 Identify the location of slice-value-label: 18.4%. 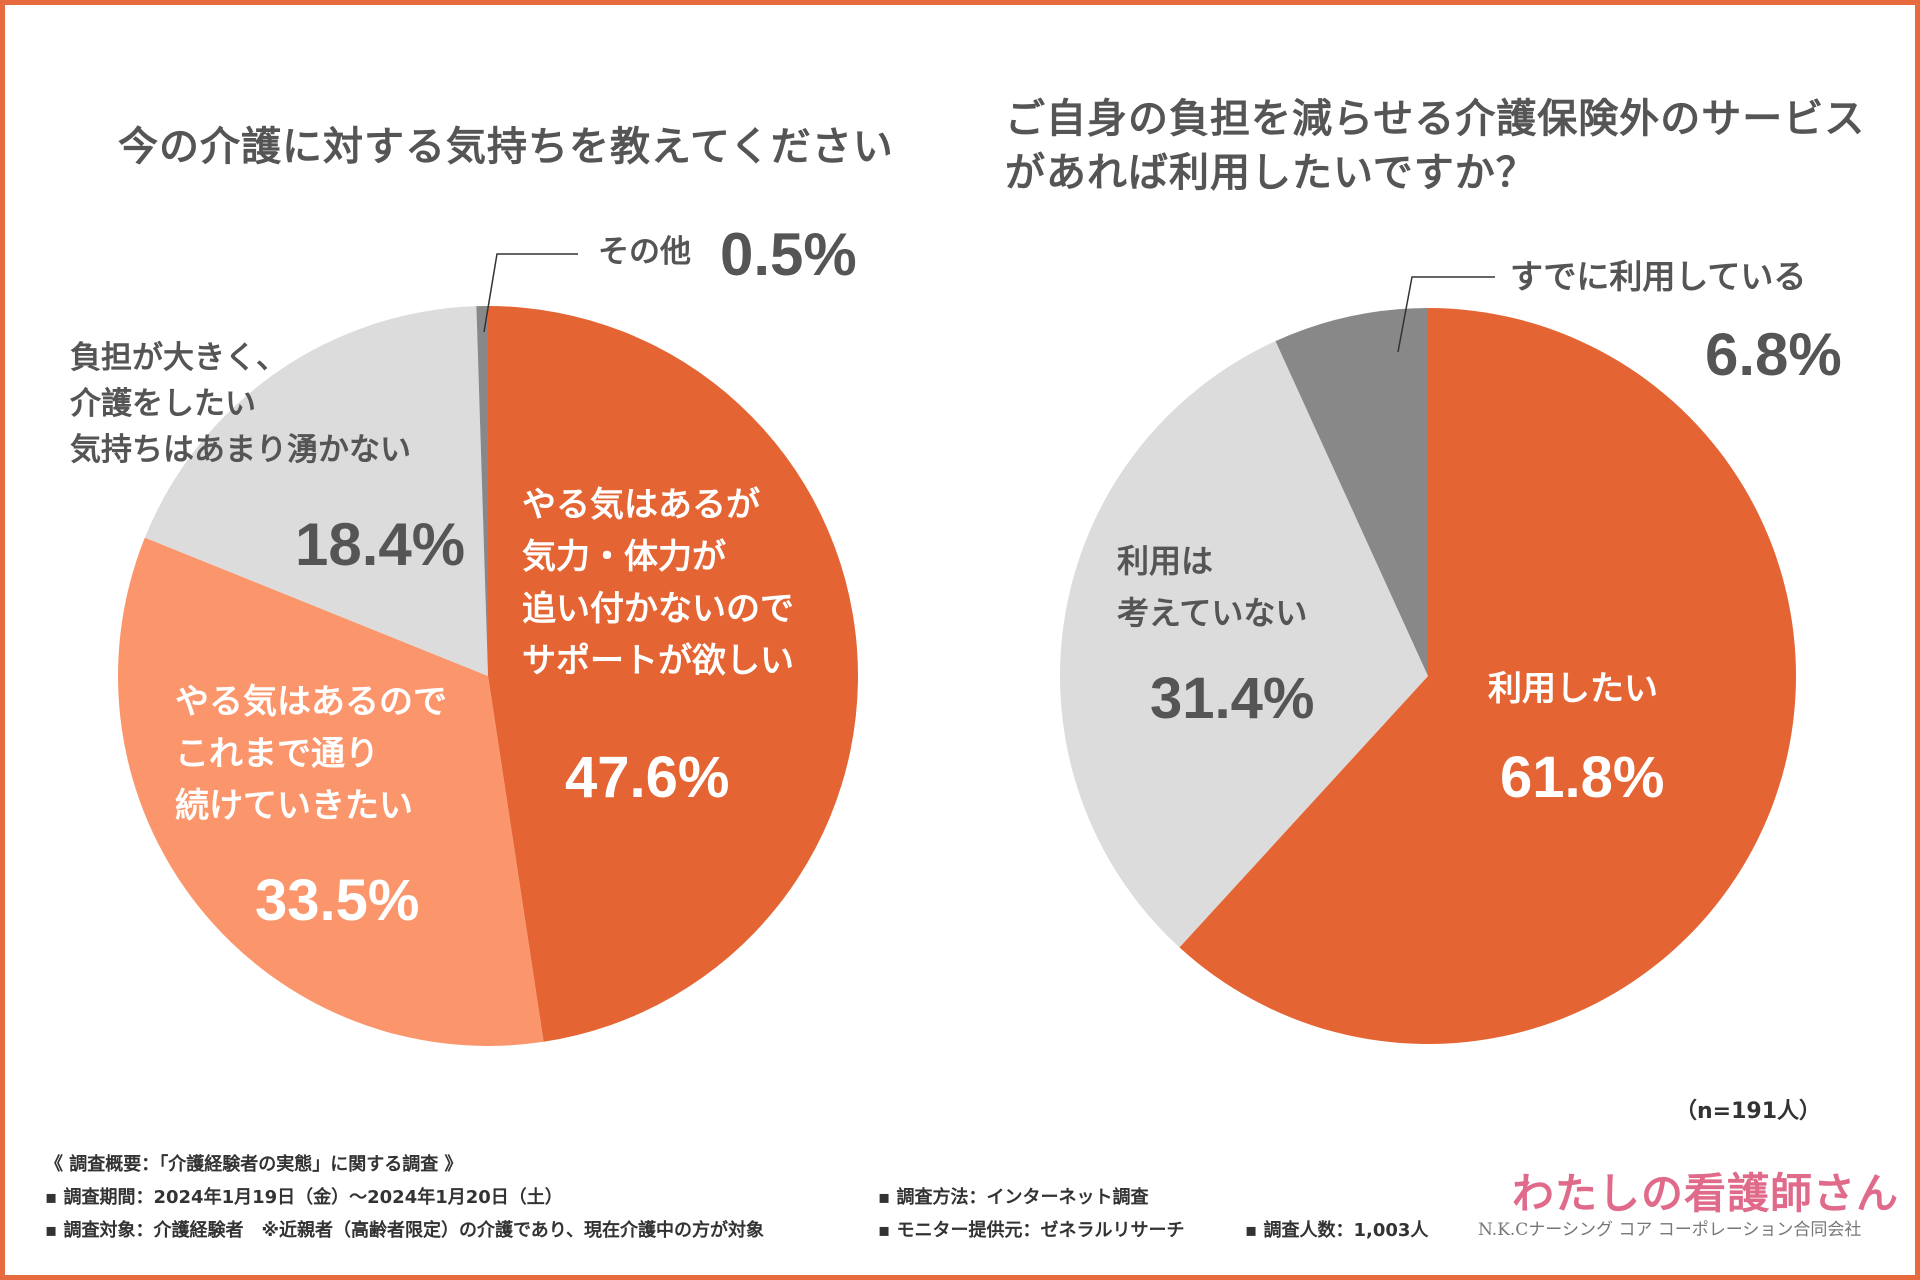
(380, 544).